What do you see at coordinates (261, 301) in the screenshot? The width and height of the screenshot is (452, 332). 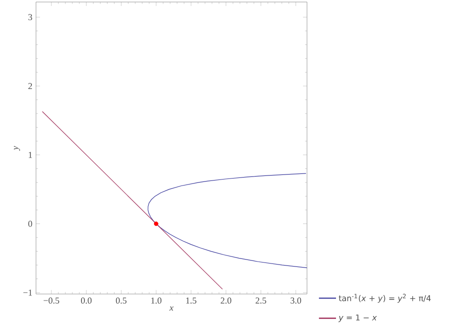 I see `x-tick-label: 2.5` at bounding box center [261, 301].